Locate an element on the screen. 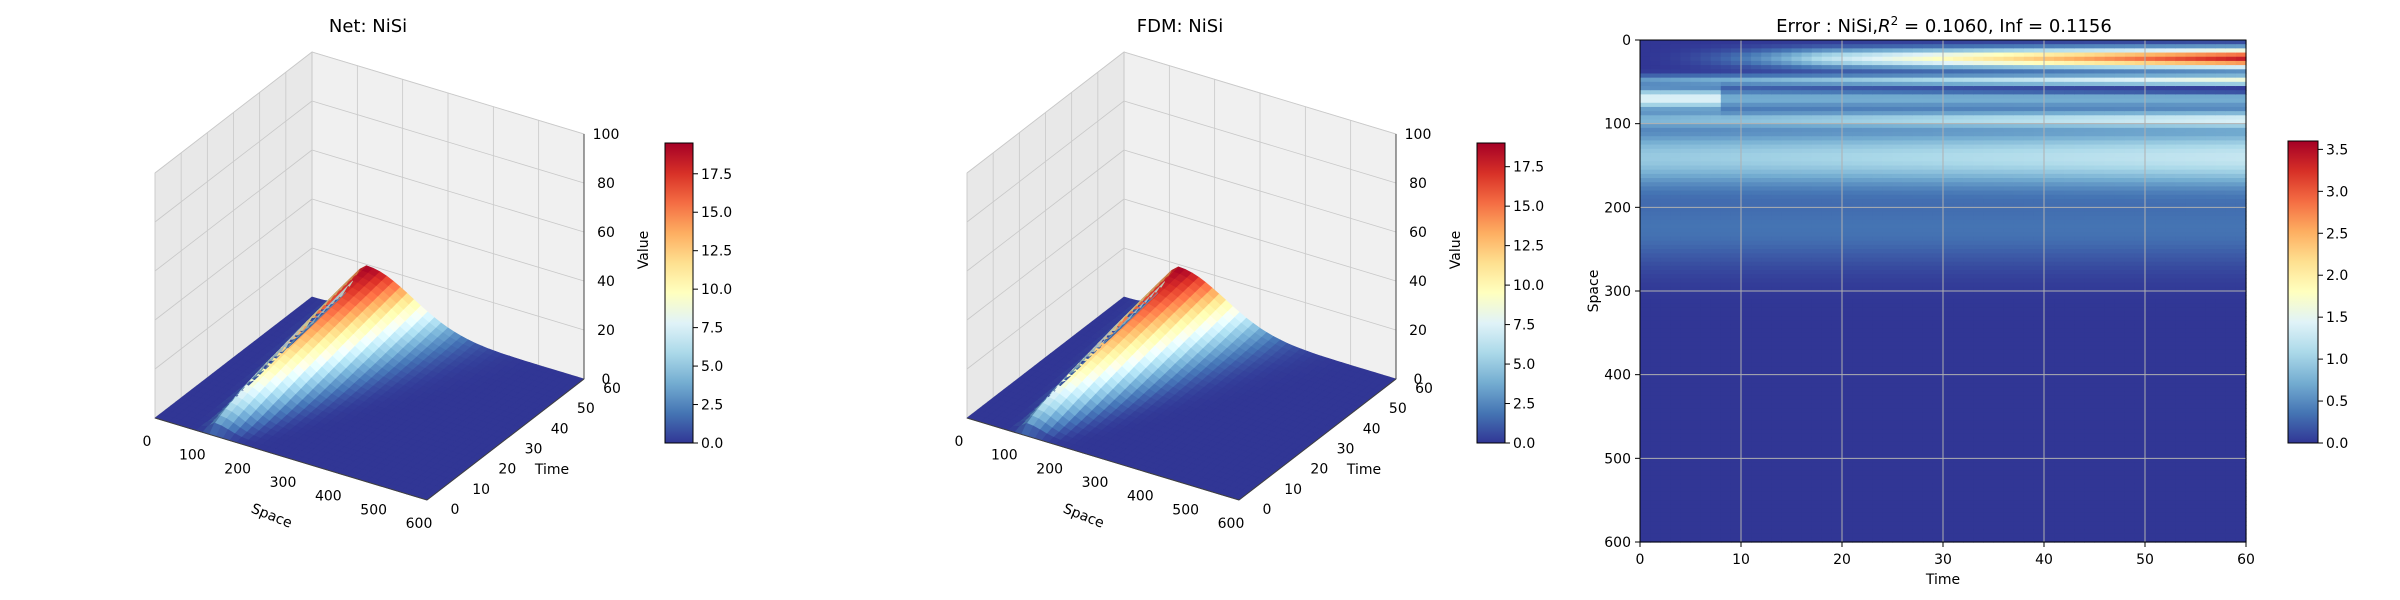 The height and width of the screenshot is (600, 2400). x-tick-label: 300 is located at coordinates (1095, 483).